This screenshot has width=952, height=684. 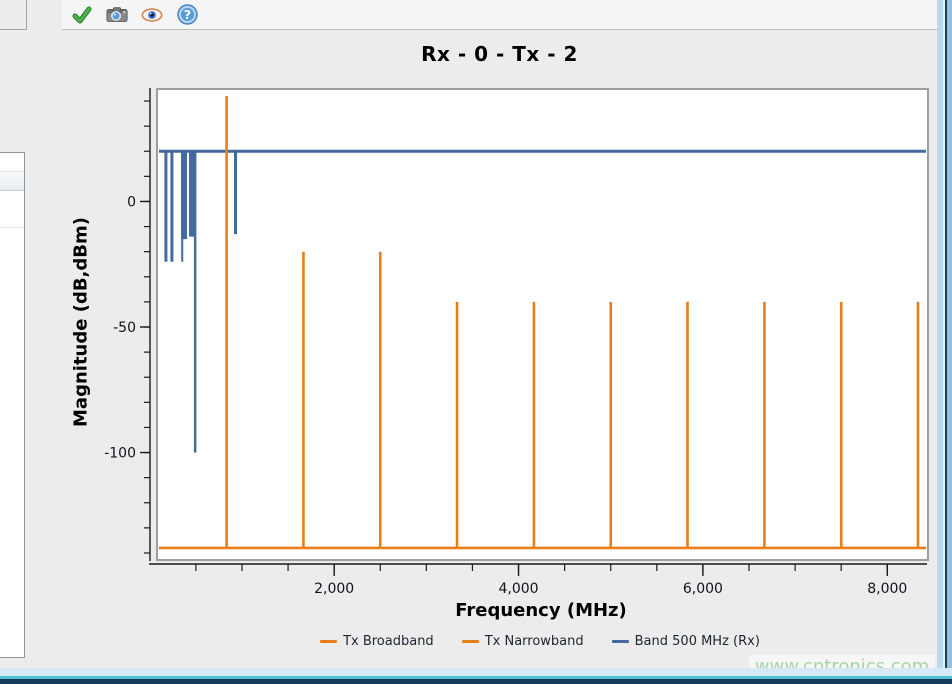 I want to click on legend-label: Tx Narrowband, so click(x=534, y=641).